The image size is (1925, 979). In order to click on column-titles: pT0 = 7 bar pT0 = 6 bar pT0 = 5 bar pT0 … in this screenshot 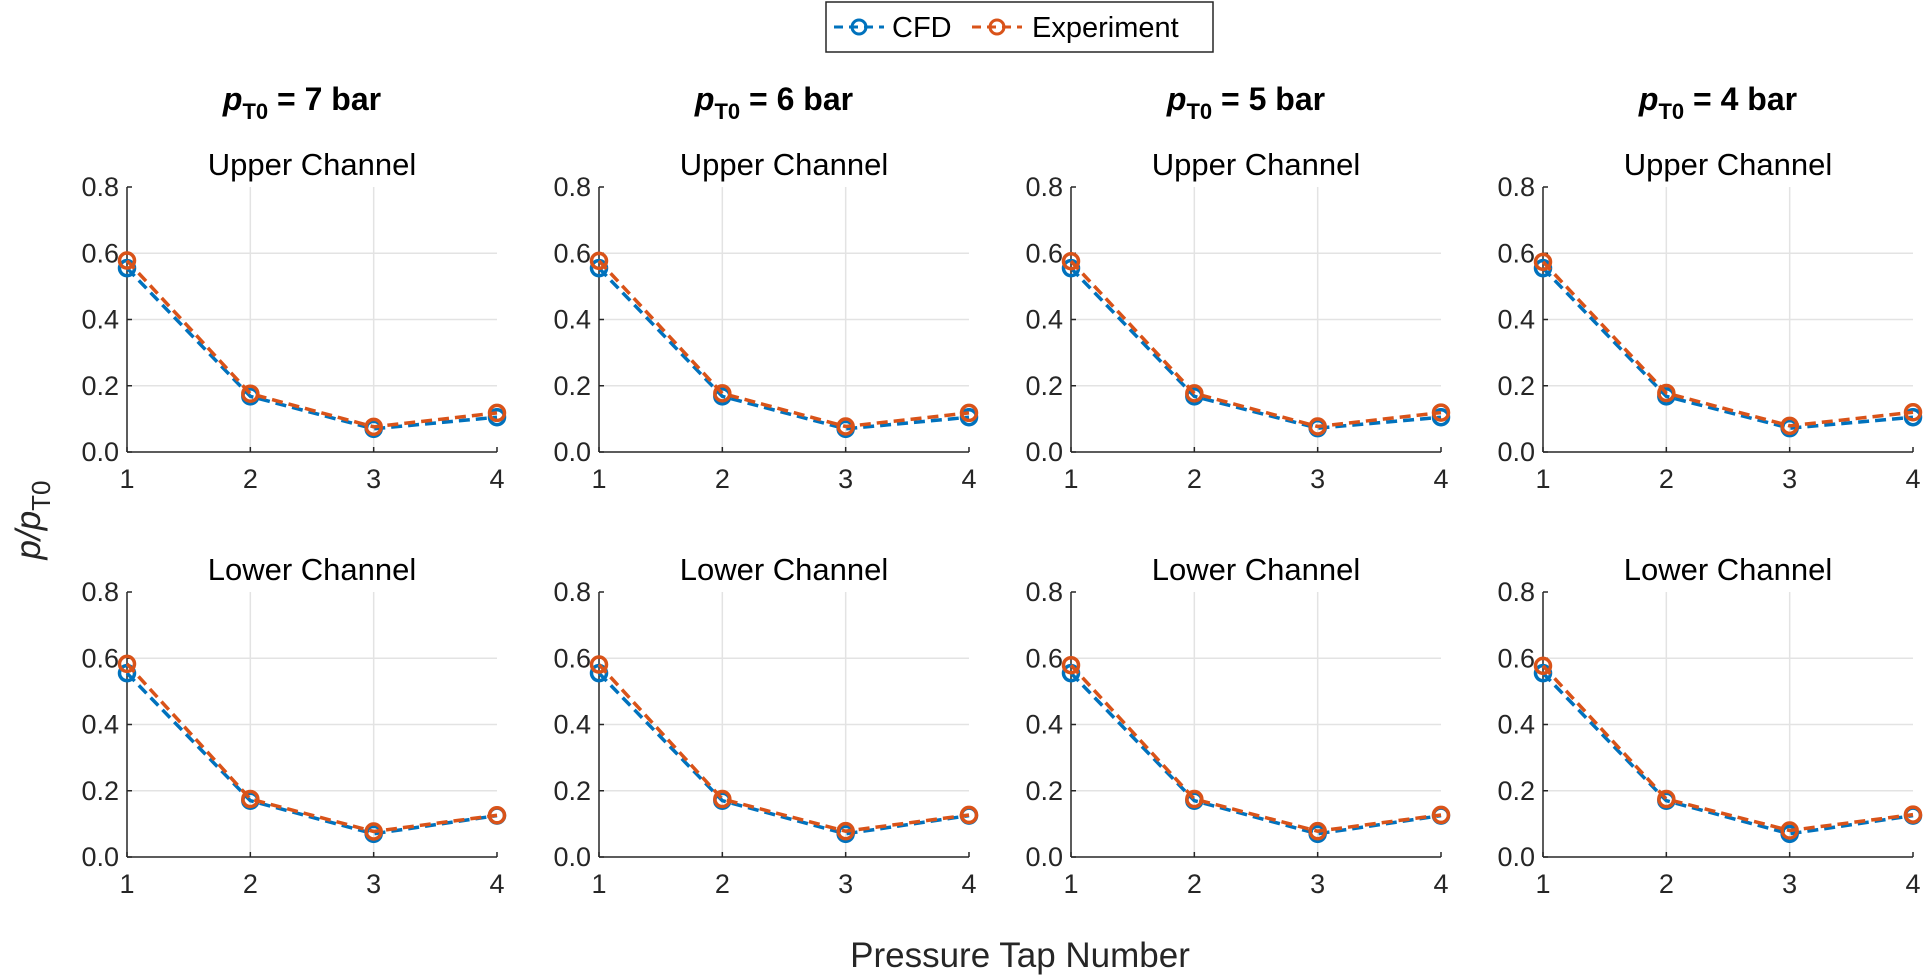, I will do `click(1009, 102)`.